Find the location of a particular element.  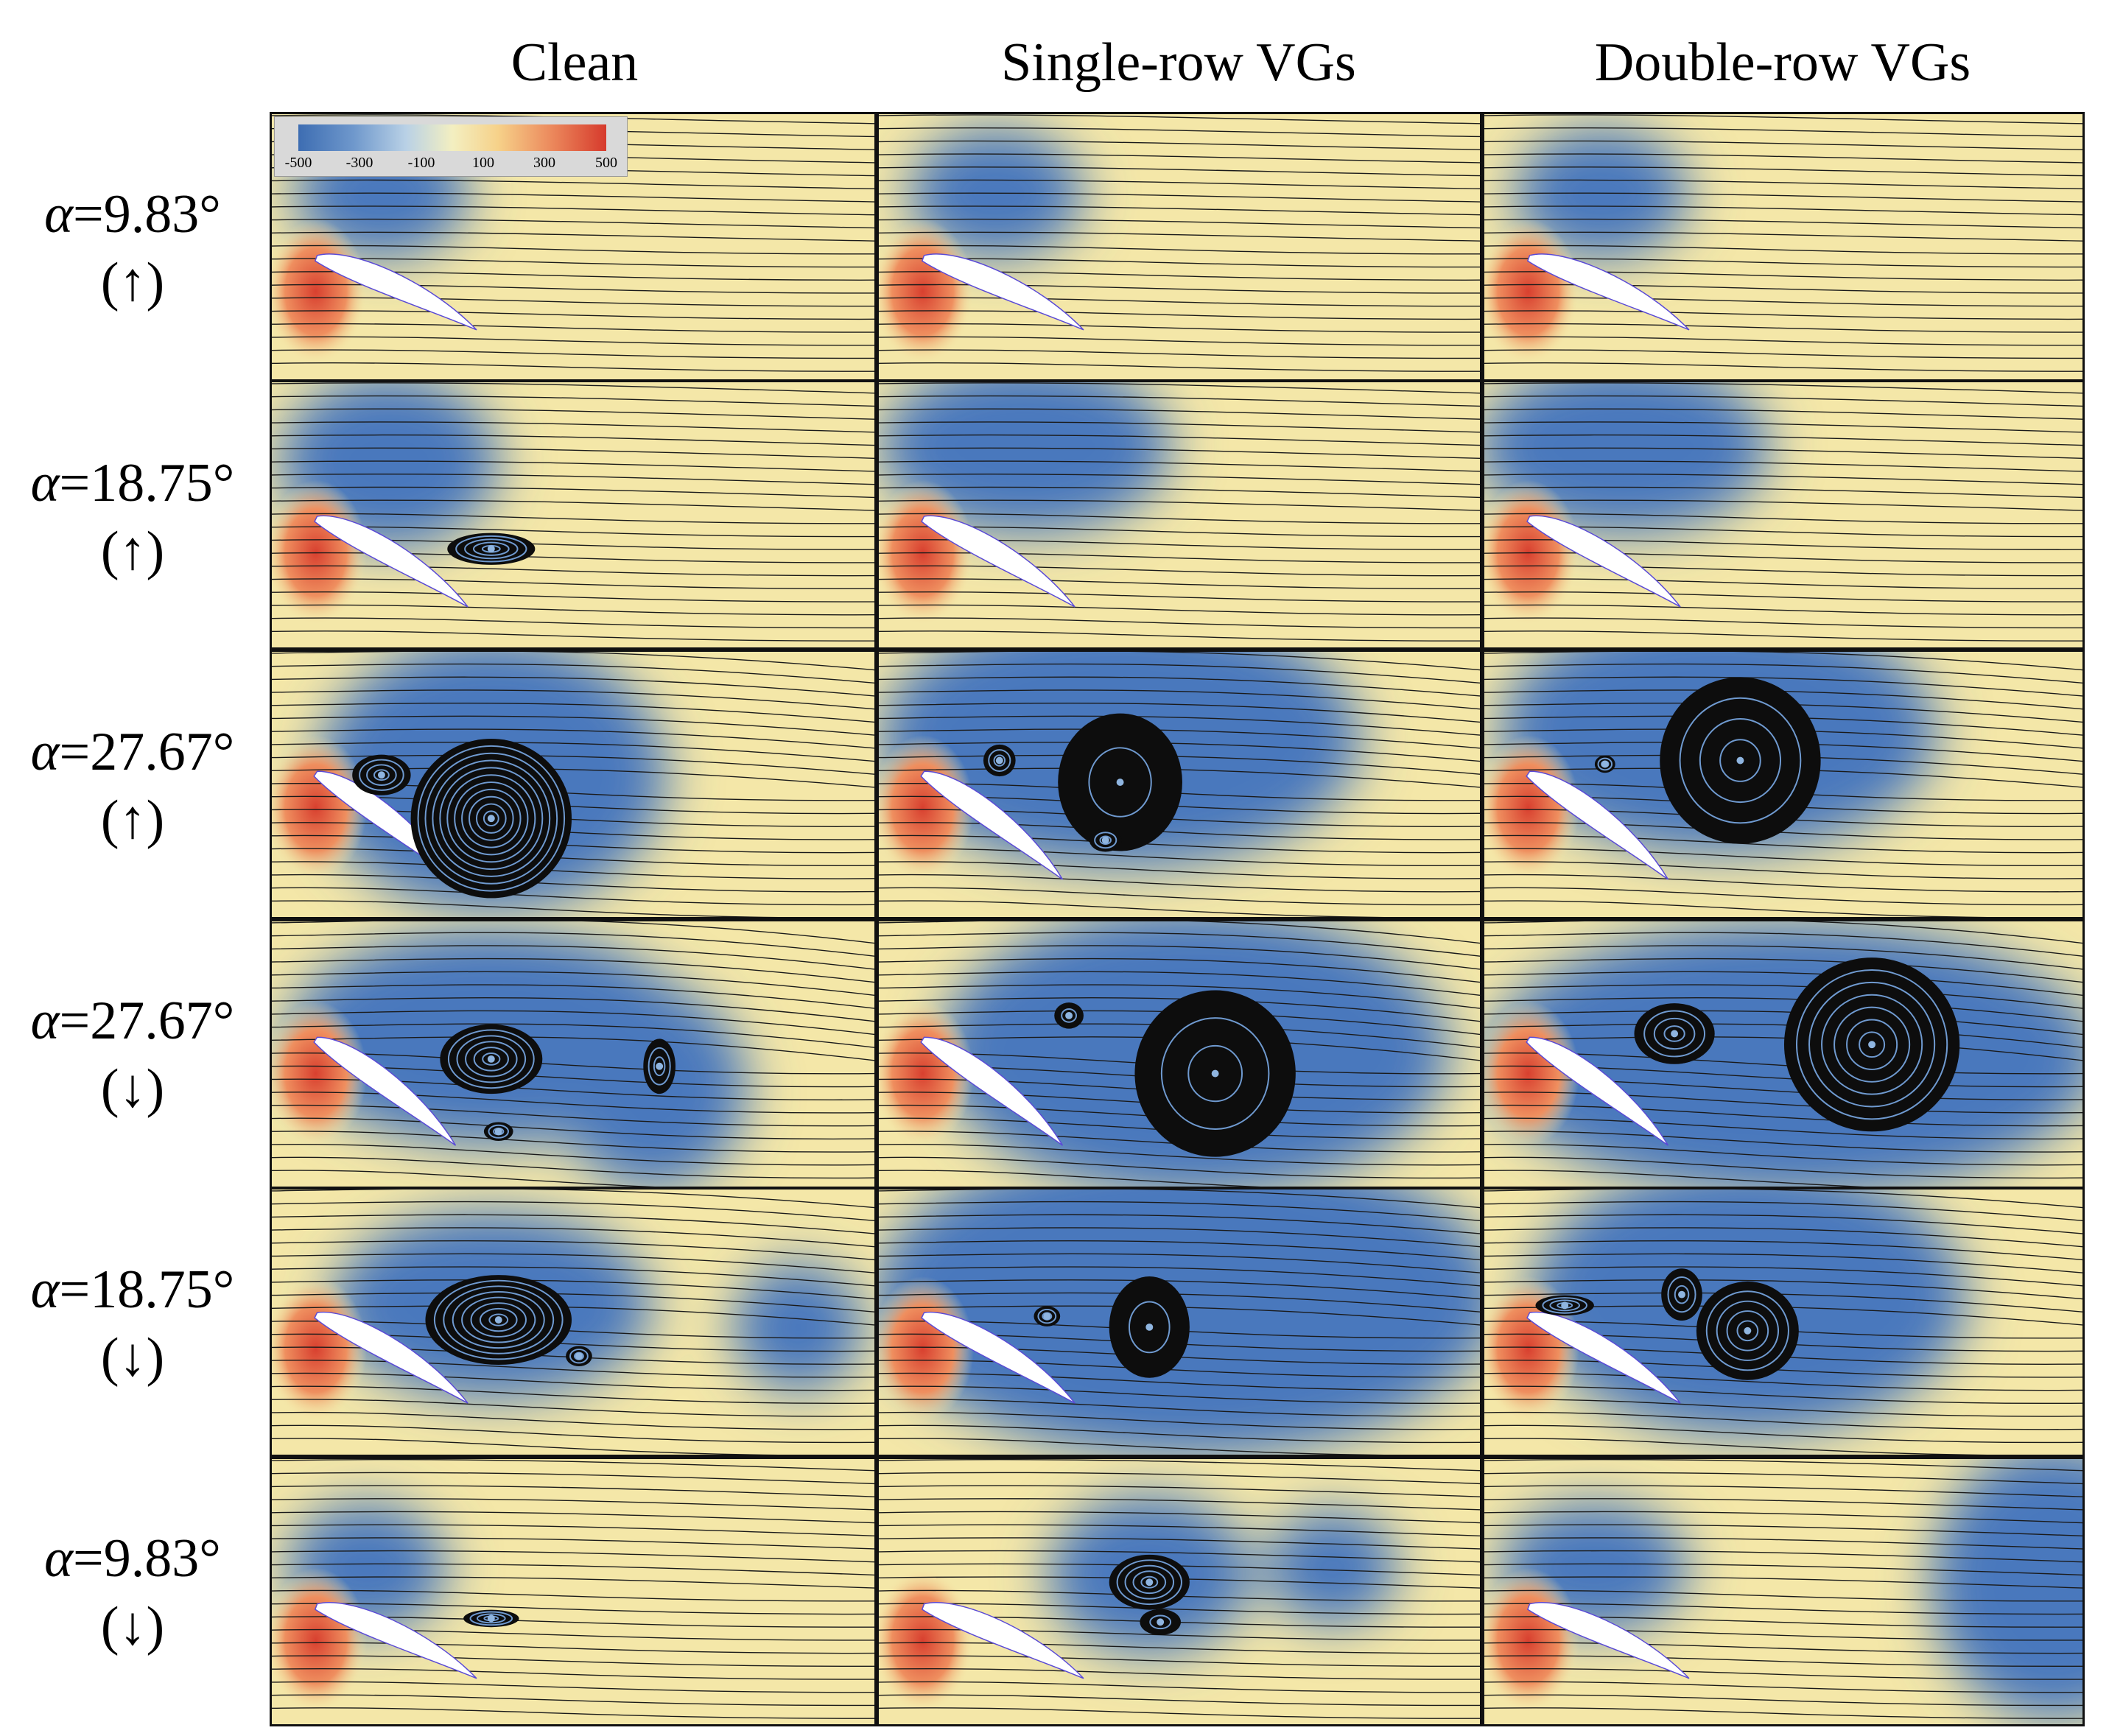

alpha-symbol: α is located at coordinates (45, 483).